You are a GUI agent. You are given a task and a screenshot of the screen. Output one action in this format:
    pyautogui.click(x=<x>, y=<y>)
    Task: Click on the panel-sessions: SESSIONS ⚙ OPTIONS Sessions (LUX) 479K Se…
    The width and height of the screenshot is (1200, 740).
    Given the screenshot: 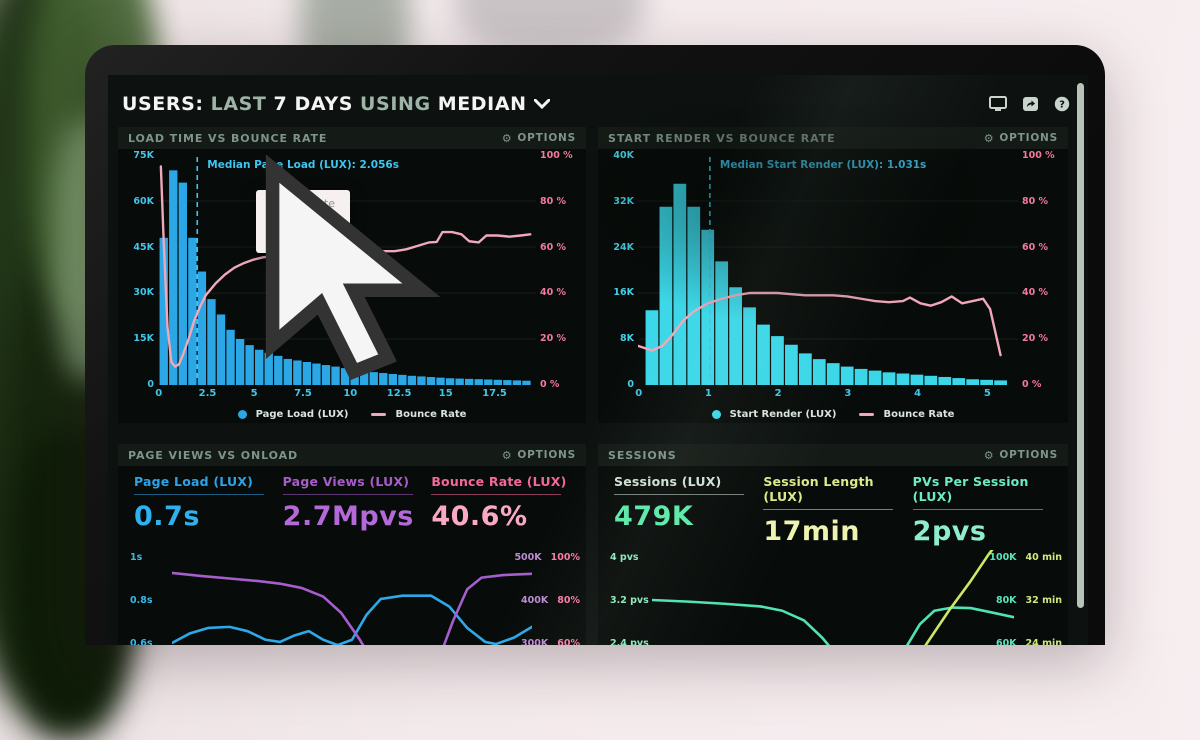 What is the action you would take?
    pyautogui.click(x=833, y=544)
    